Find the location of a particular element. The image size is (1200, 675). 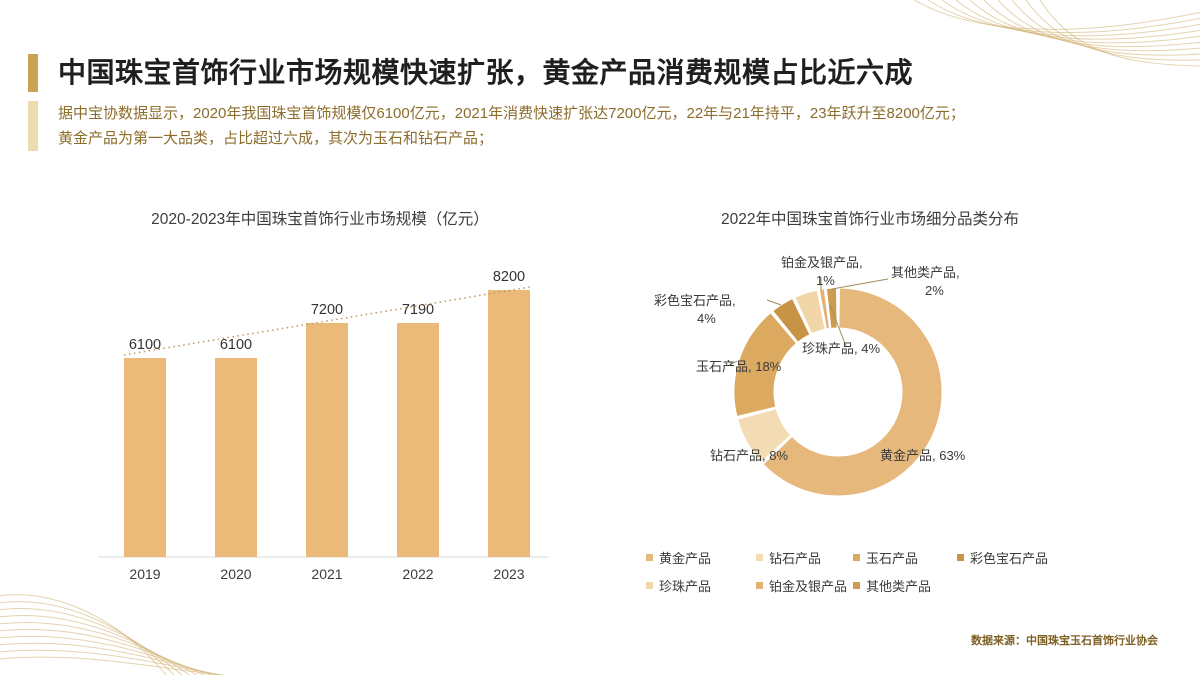

legend-item-1: 黄金产品 is located at coordinates (701, 557).